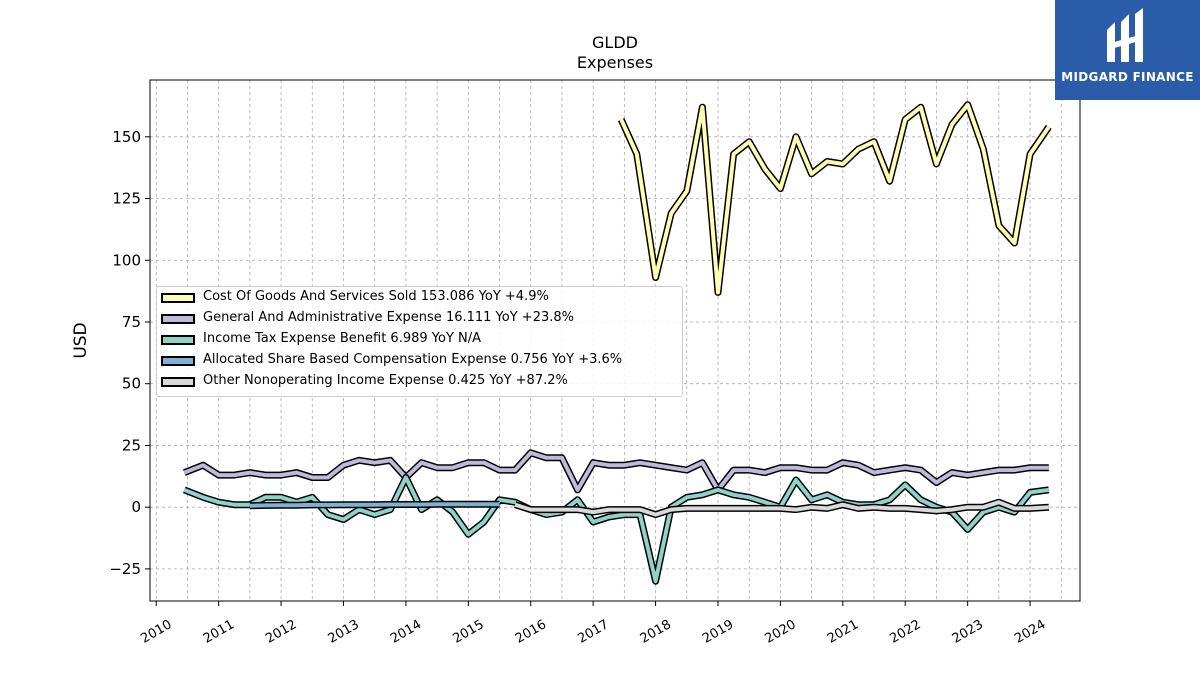  What do you see at coordinates (1125, 35) in the screenshot?
I see `midgard-logo-icon` at bounding box center [1125, 35].